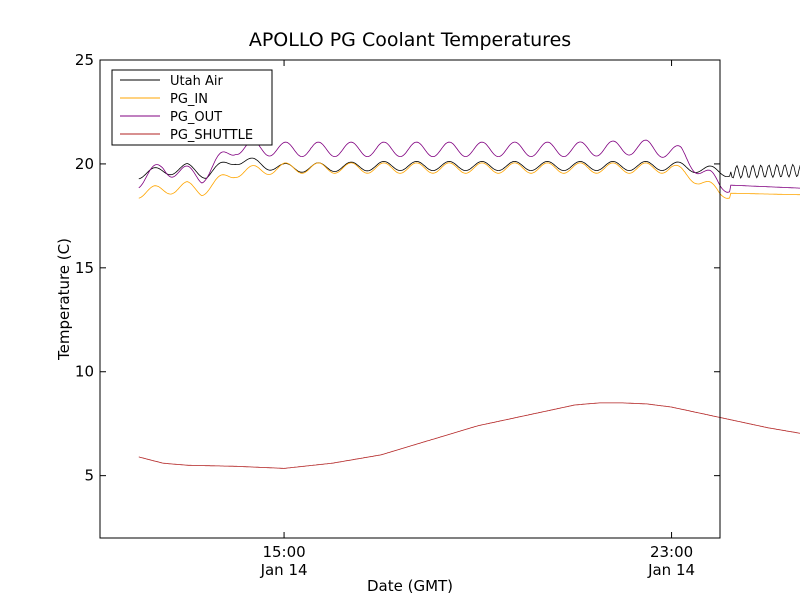 The height and width of the screenshot is (600, 800). Describe the element at coordinates (84, 60) in the screenshot. I see `y-tick-label: 25` at that location.